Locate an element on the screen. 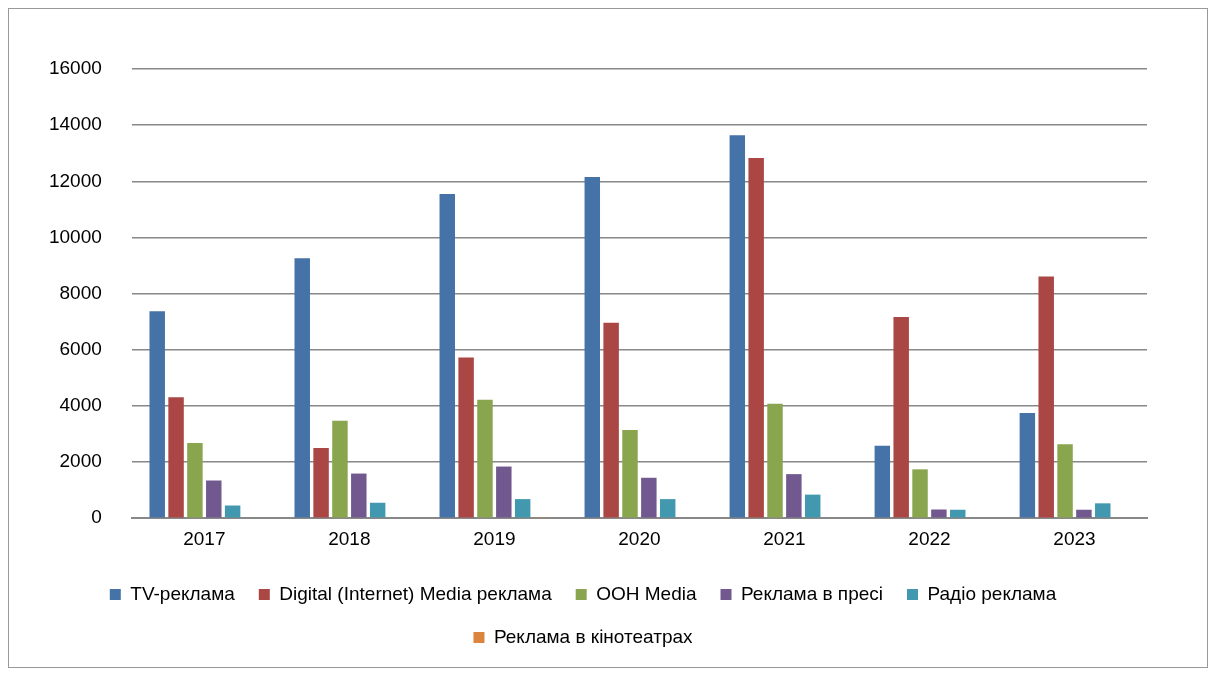 Image resolution: width=1219 pixels, height=684 pixels. x-tick-label: 2018 is located at coordinates (349, 538).